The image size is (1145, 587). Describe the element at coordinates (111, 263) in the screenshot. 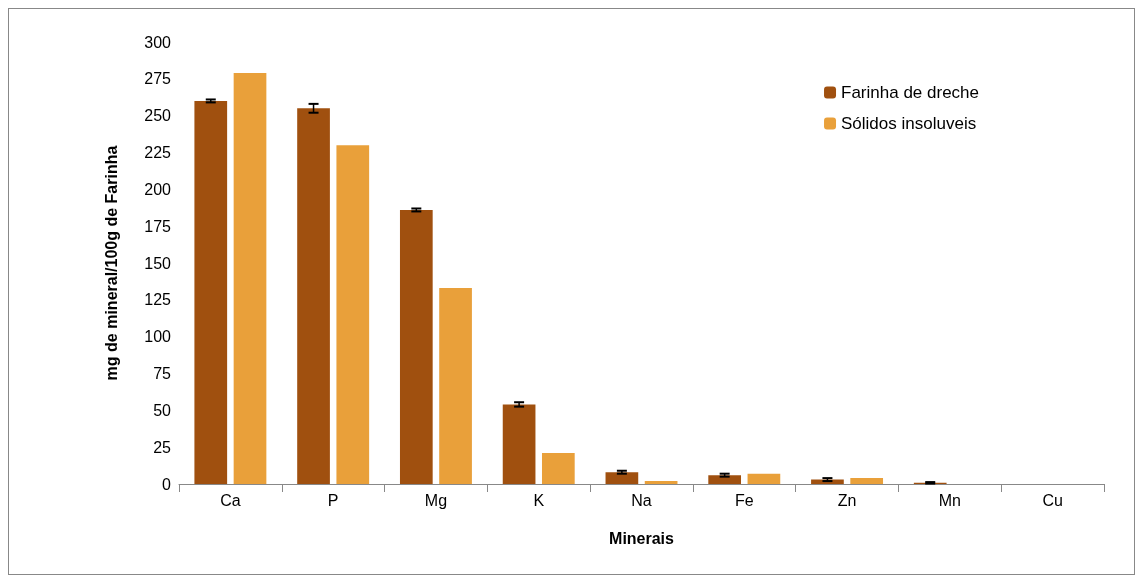

I see `y-axis-title: mg de mineral/100g de Farinha` at that location.